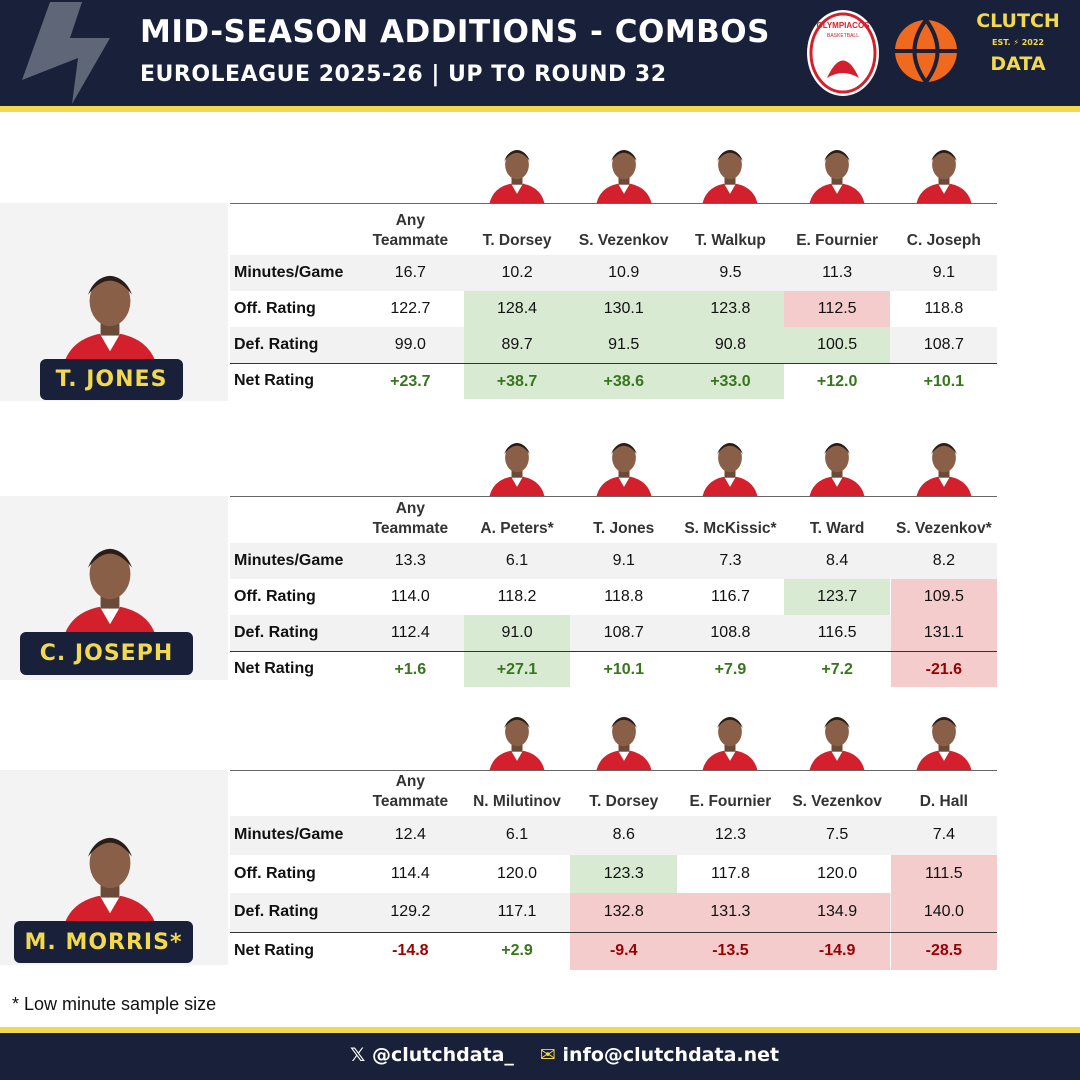 The width and height of the screenshot is (1080, 1080). Describe the element at coordinates (517, 272) in the screenshot. I see `table-cell: 10.2` at that location.